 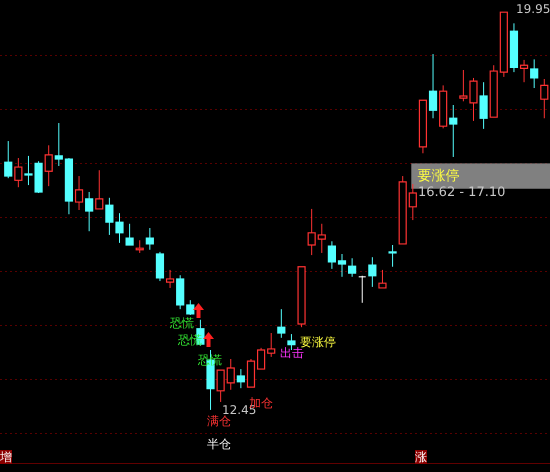 What do you see at coordinates (421, 457) in the screenshot?
I see `annotation: 涨` at bounding box center [421, 457].